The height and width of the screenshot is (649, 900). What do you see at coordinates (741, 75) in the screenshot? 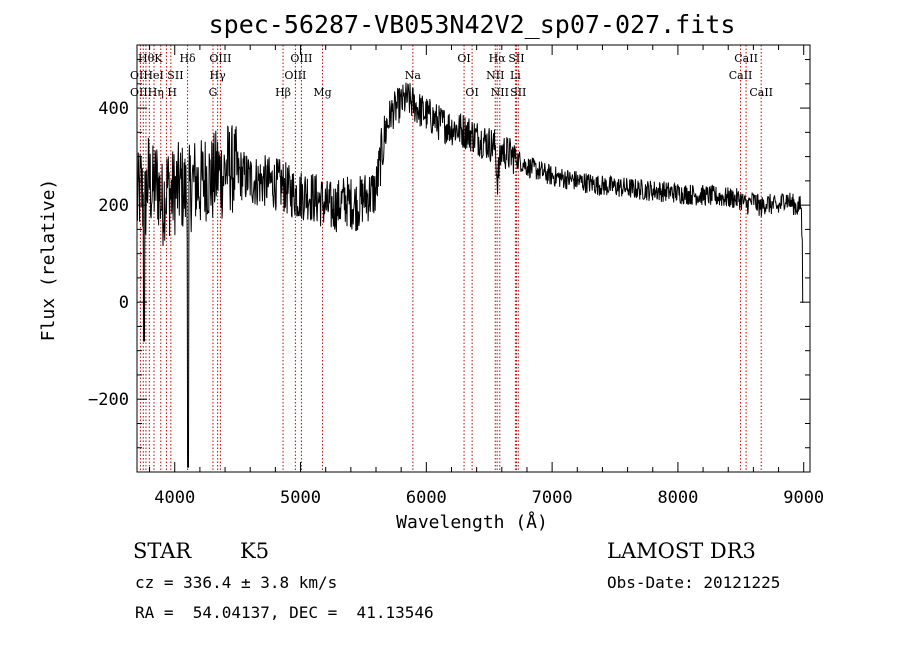
I see `line-label-22: CaII` at bounding box center [741, 75].